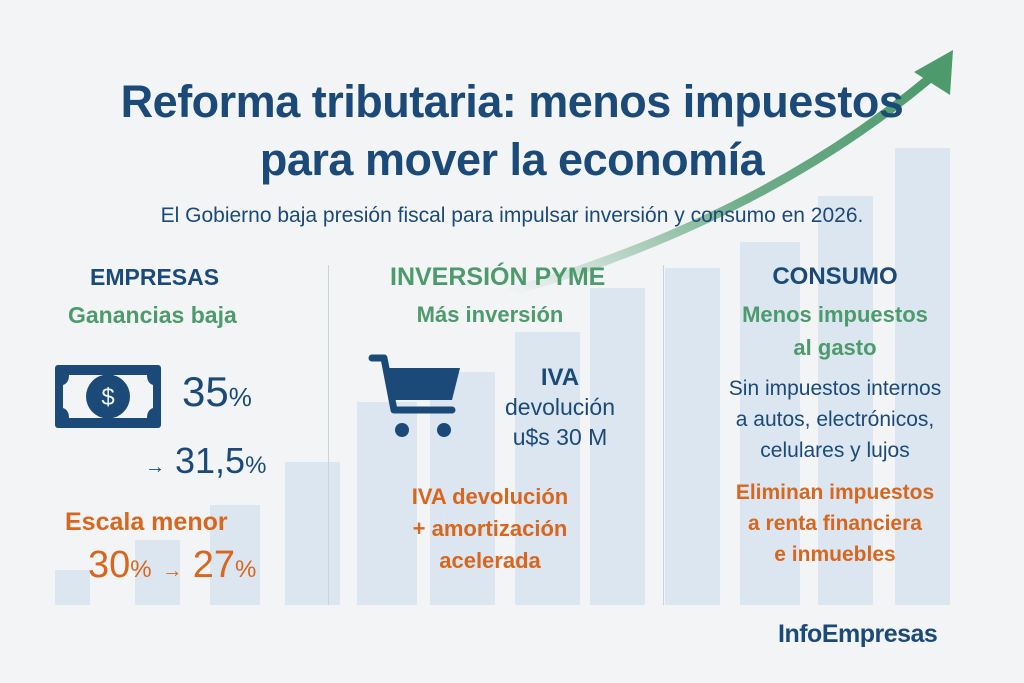  I want to click on pyme-heading: INVERSIÓN PYME, so click(498, 277).